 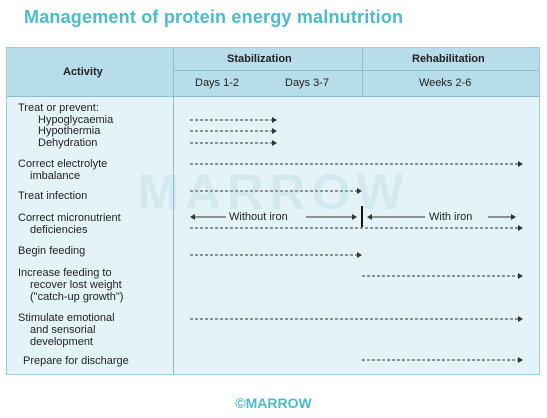 I want to click on activity-label: Treat or prevent:, so click(x=58, y=108).